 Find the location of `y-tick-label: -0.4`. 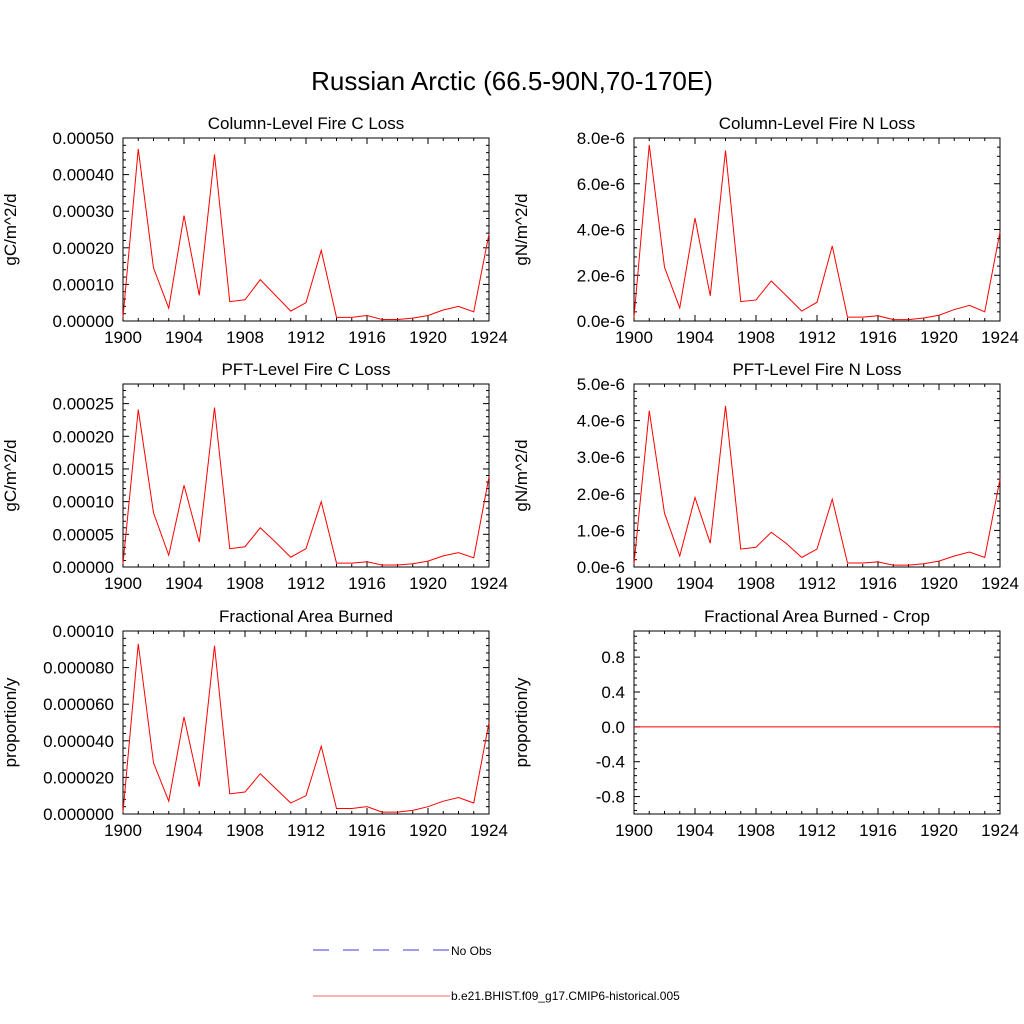

y-tick-label: -0.4 is located at coordinates (610, 762).